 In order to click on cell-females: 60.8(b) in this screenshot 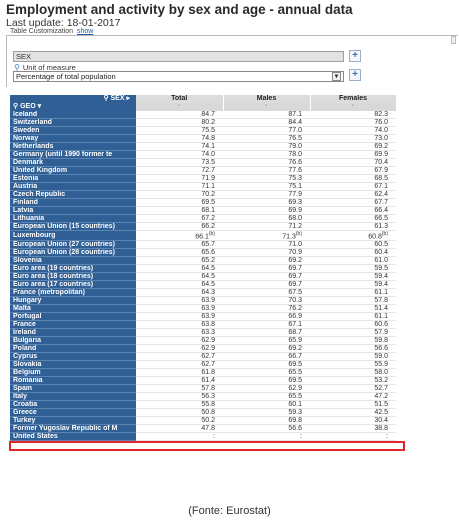, I will do `click(353, 236)`.